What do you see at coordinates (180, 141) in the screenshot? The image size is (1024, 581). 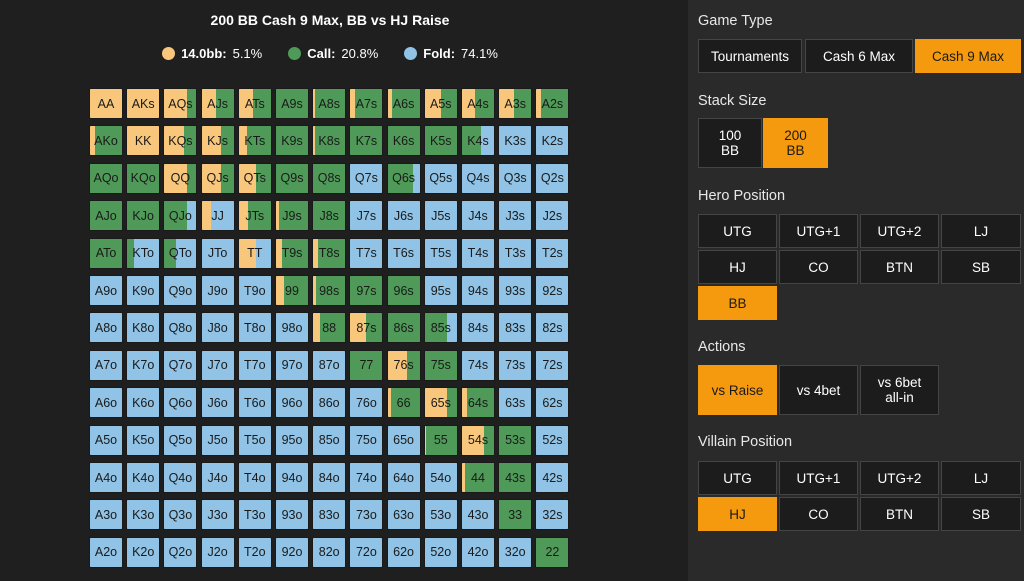 I see `hand-cell: KQs` at bounding box center [180, 141].